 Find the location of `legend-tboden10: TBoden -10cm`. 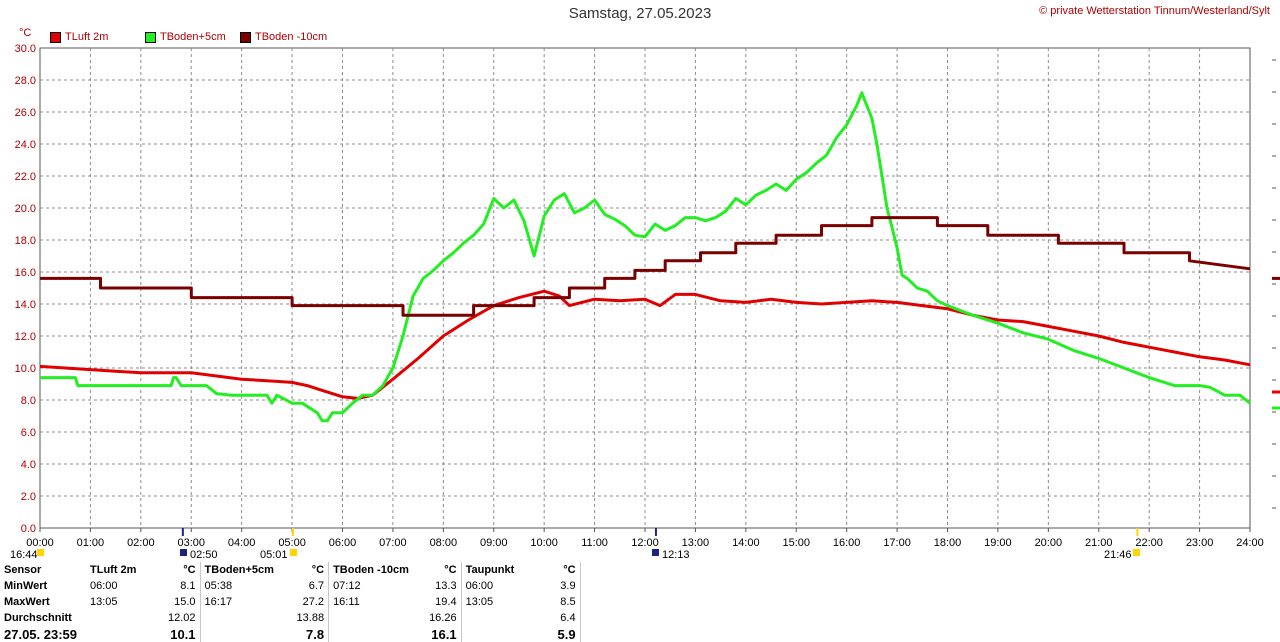

legend-tboden10: TBoden -10cm is located at coordinates (283, 37).